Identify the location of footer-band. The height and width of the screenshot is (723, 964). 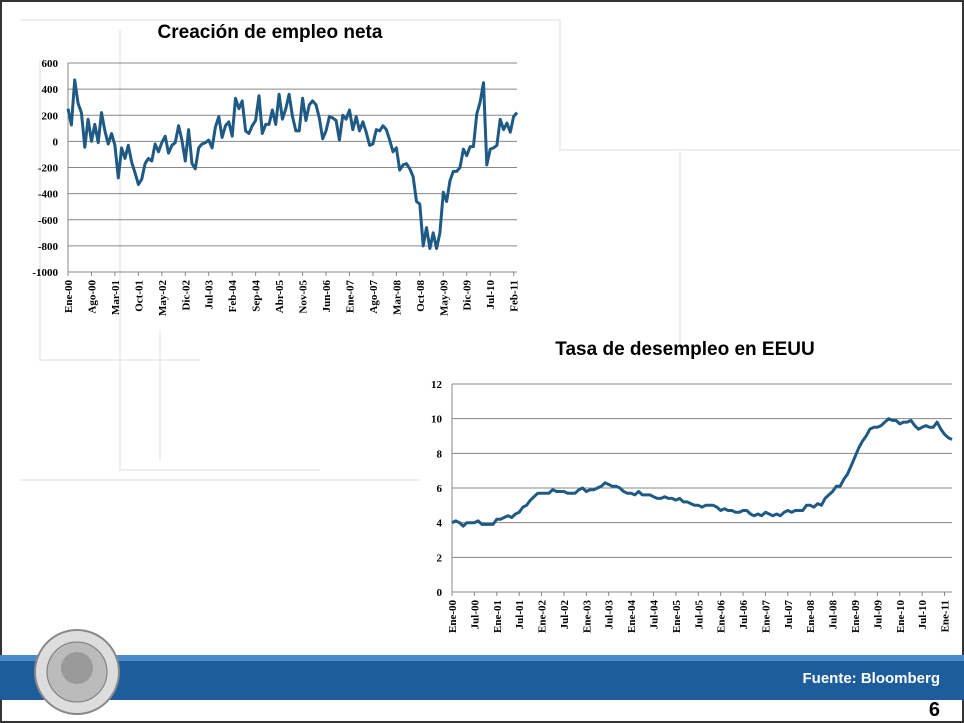
(482, 677).